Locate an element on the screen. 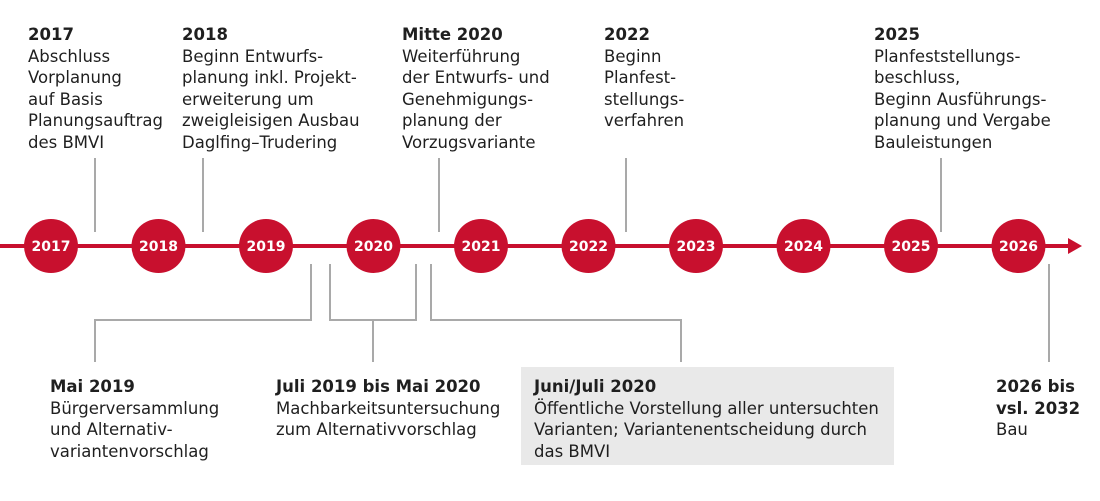  year-node-2017: 2017 is located at coordinates (51, 246).